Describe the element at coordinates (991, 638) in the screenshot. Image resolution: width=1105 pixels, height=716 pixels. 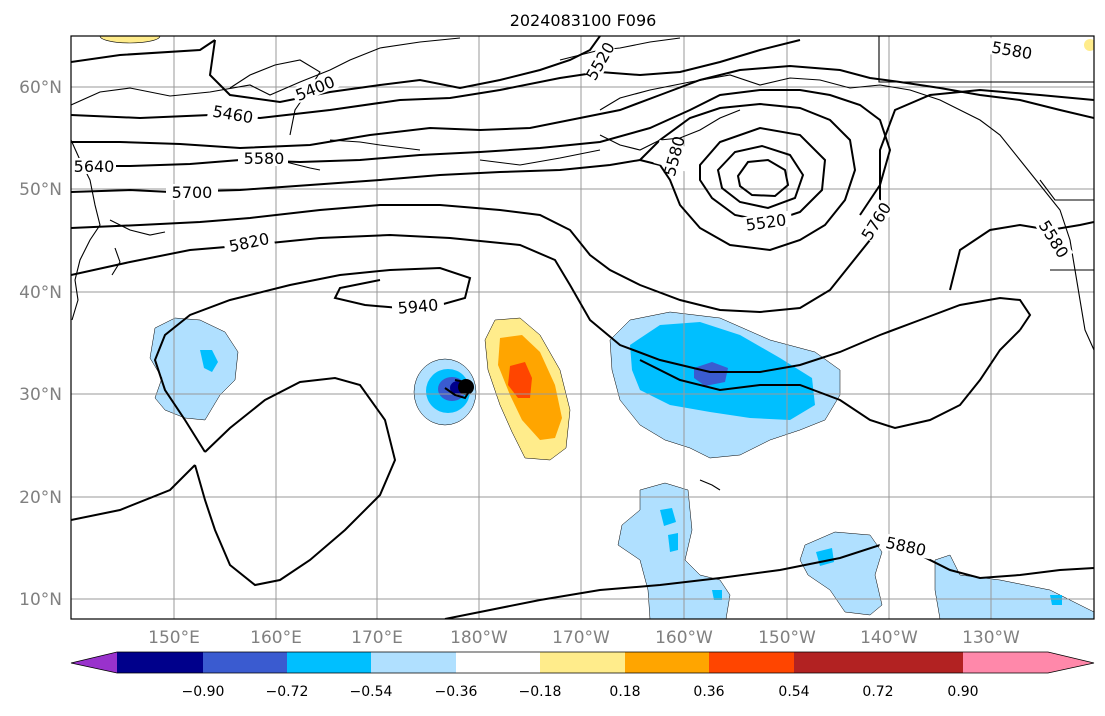
I see `lon-label: 130°W` at that location.